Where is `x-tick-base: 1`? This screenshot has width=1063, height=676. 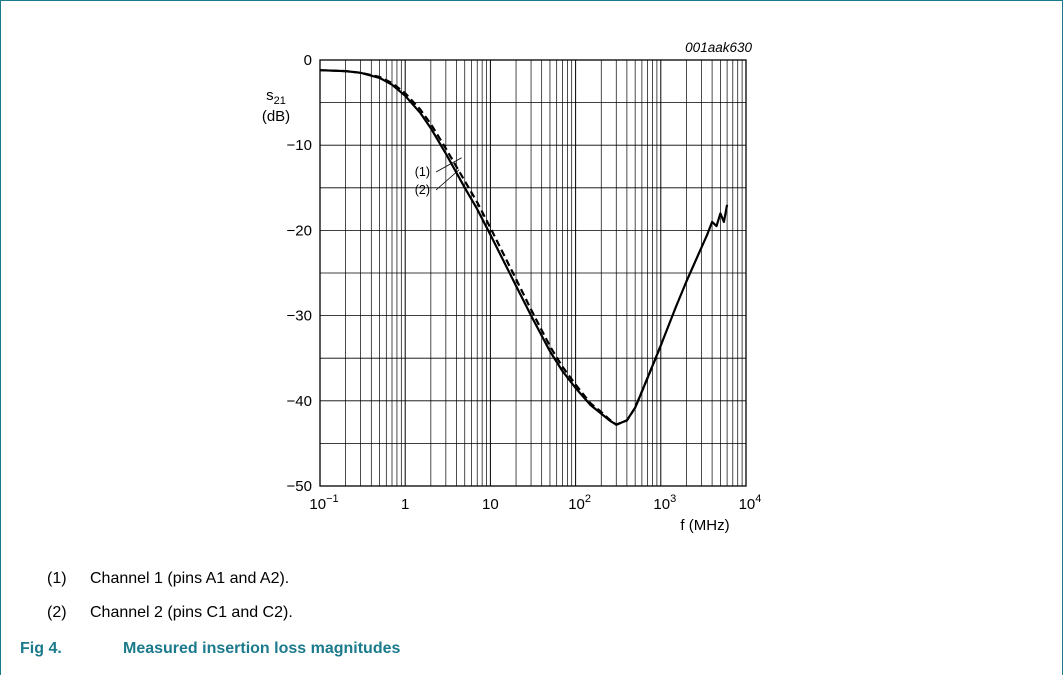
x-tick-base: 1 is located at coordinates (405, 504).